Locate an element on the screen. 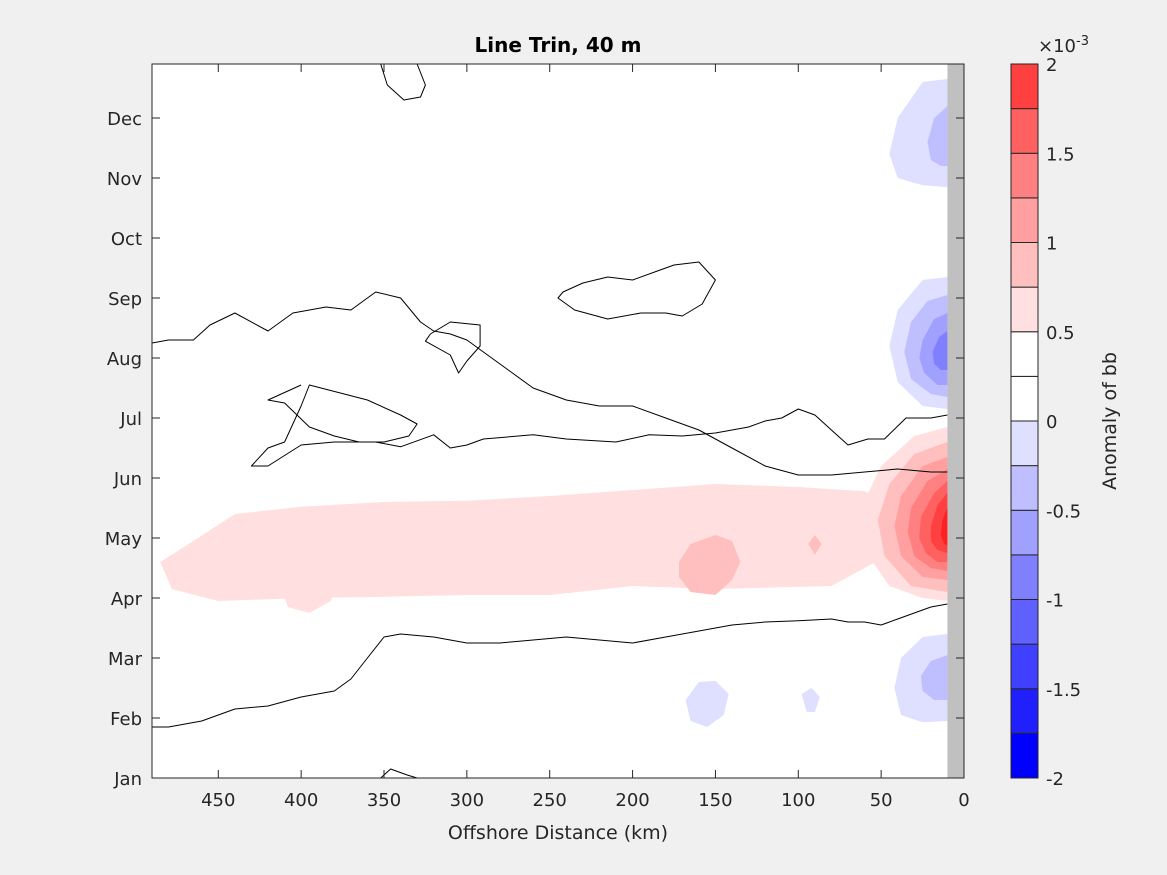 Image resolution: width=1167 pixels, height=875 pixels. colorbar-frame is located at coordinates (1024, 421).